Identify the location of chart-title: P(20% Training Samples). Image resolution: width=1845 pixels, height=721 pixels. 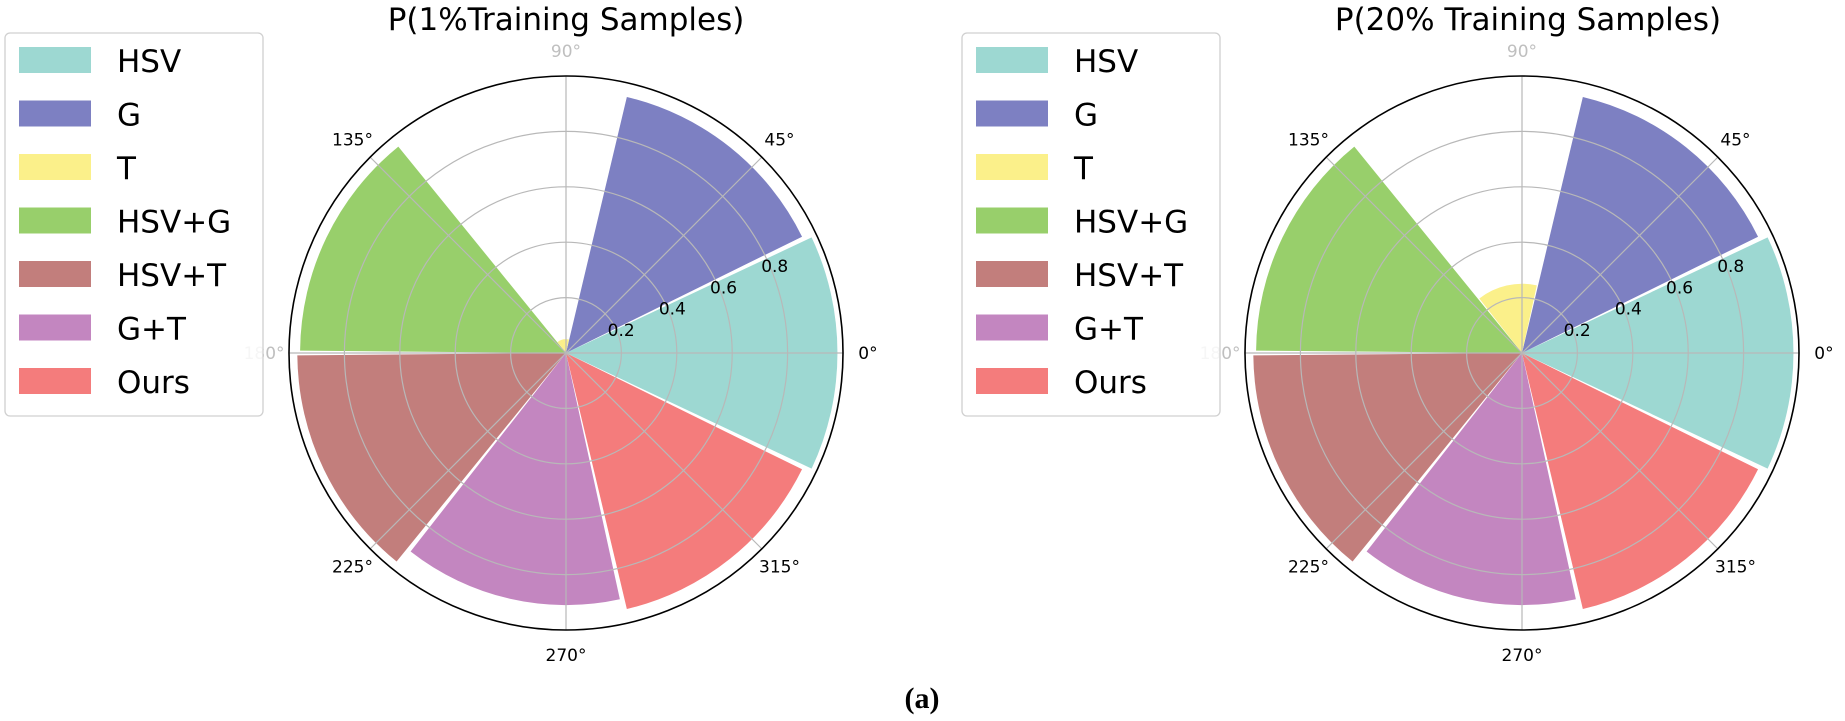
(1528, 20).